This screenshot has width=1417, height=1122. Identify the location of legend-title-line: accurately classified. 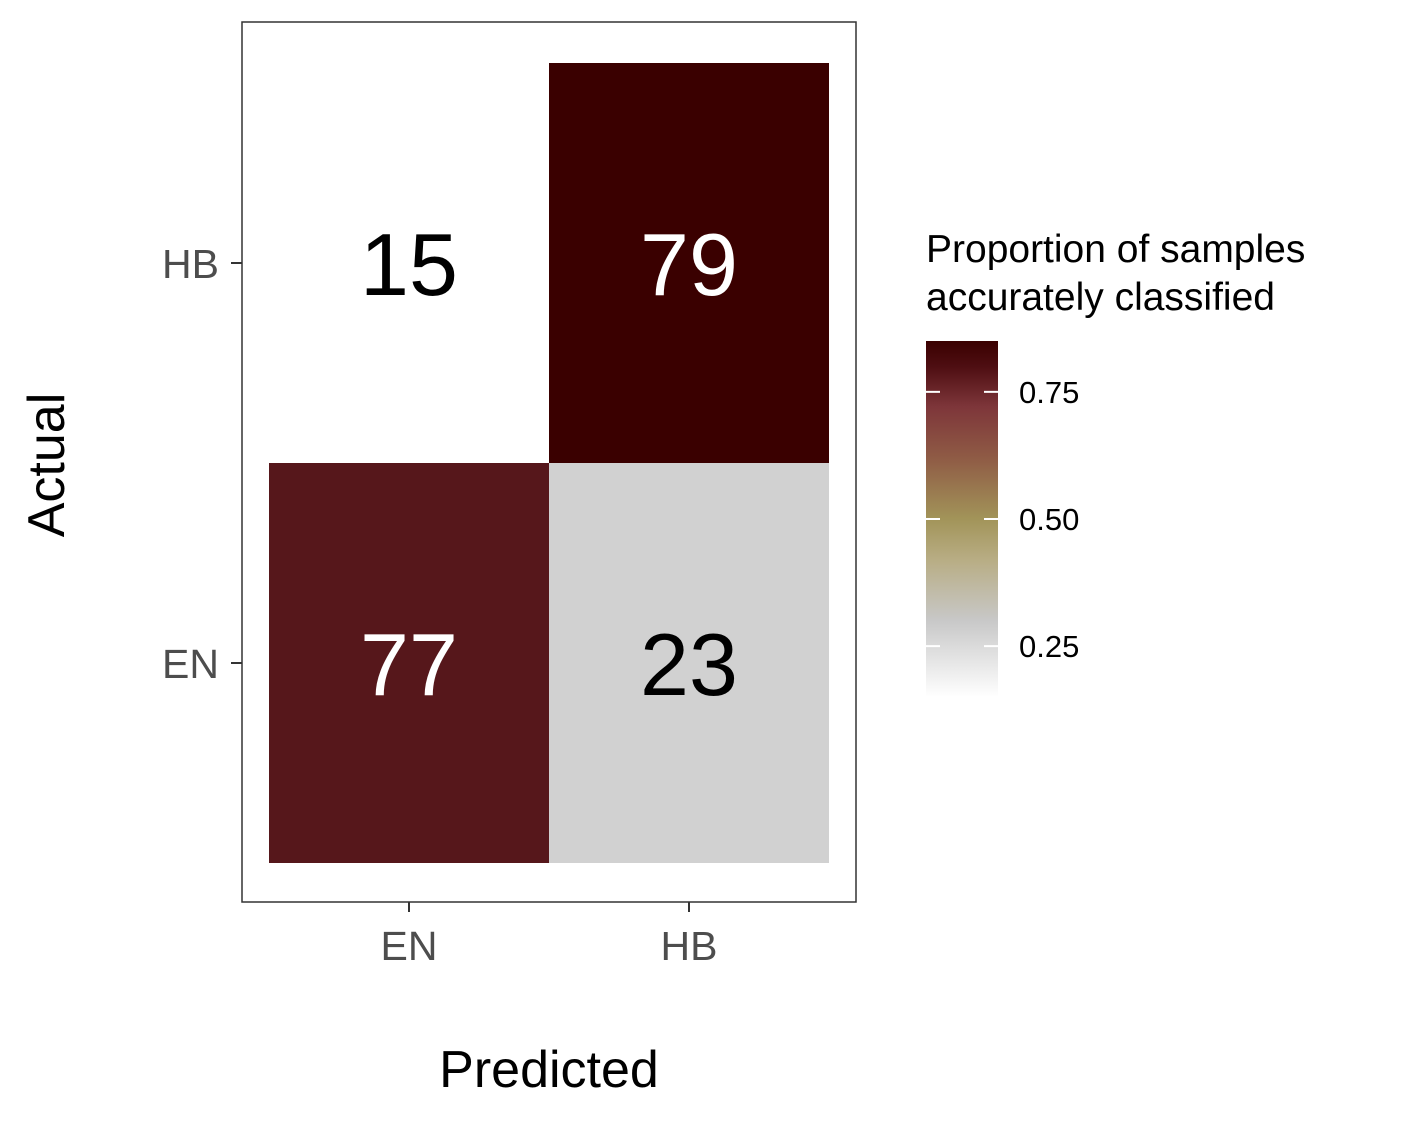
(1100, 297).